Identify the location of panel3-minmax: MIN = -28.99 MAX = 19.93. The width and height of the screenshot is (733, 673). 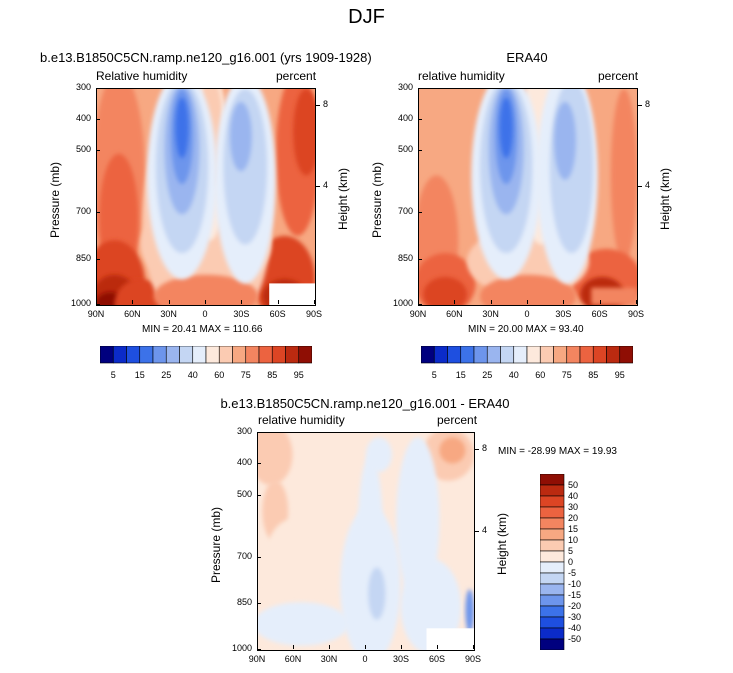
(557, 451).